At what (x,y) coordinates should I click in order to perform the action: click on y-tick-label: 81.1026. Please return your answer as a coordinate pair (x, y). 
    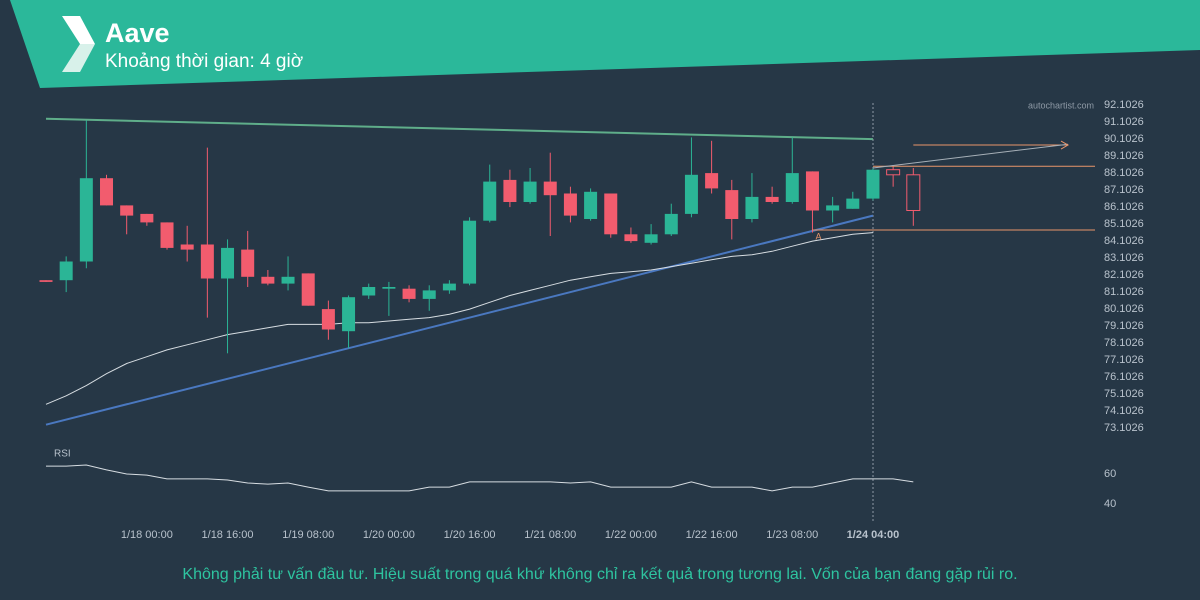
    Looking at the image, I should click on (1124, 292).